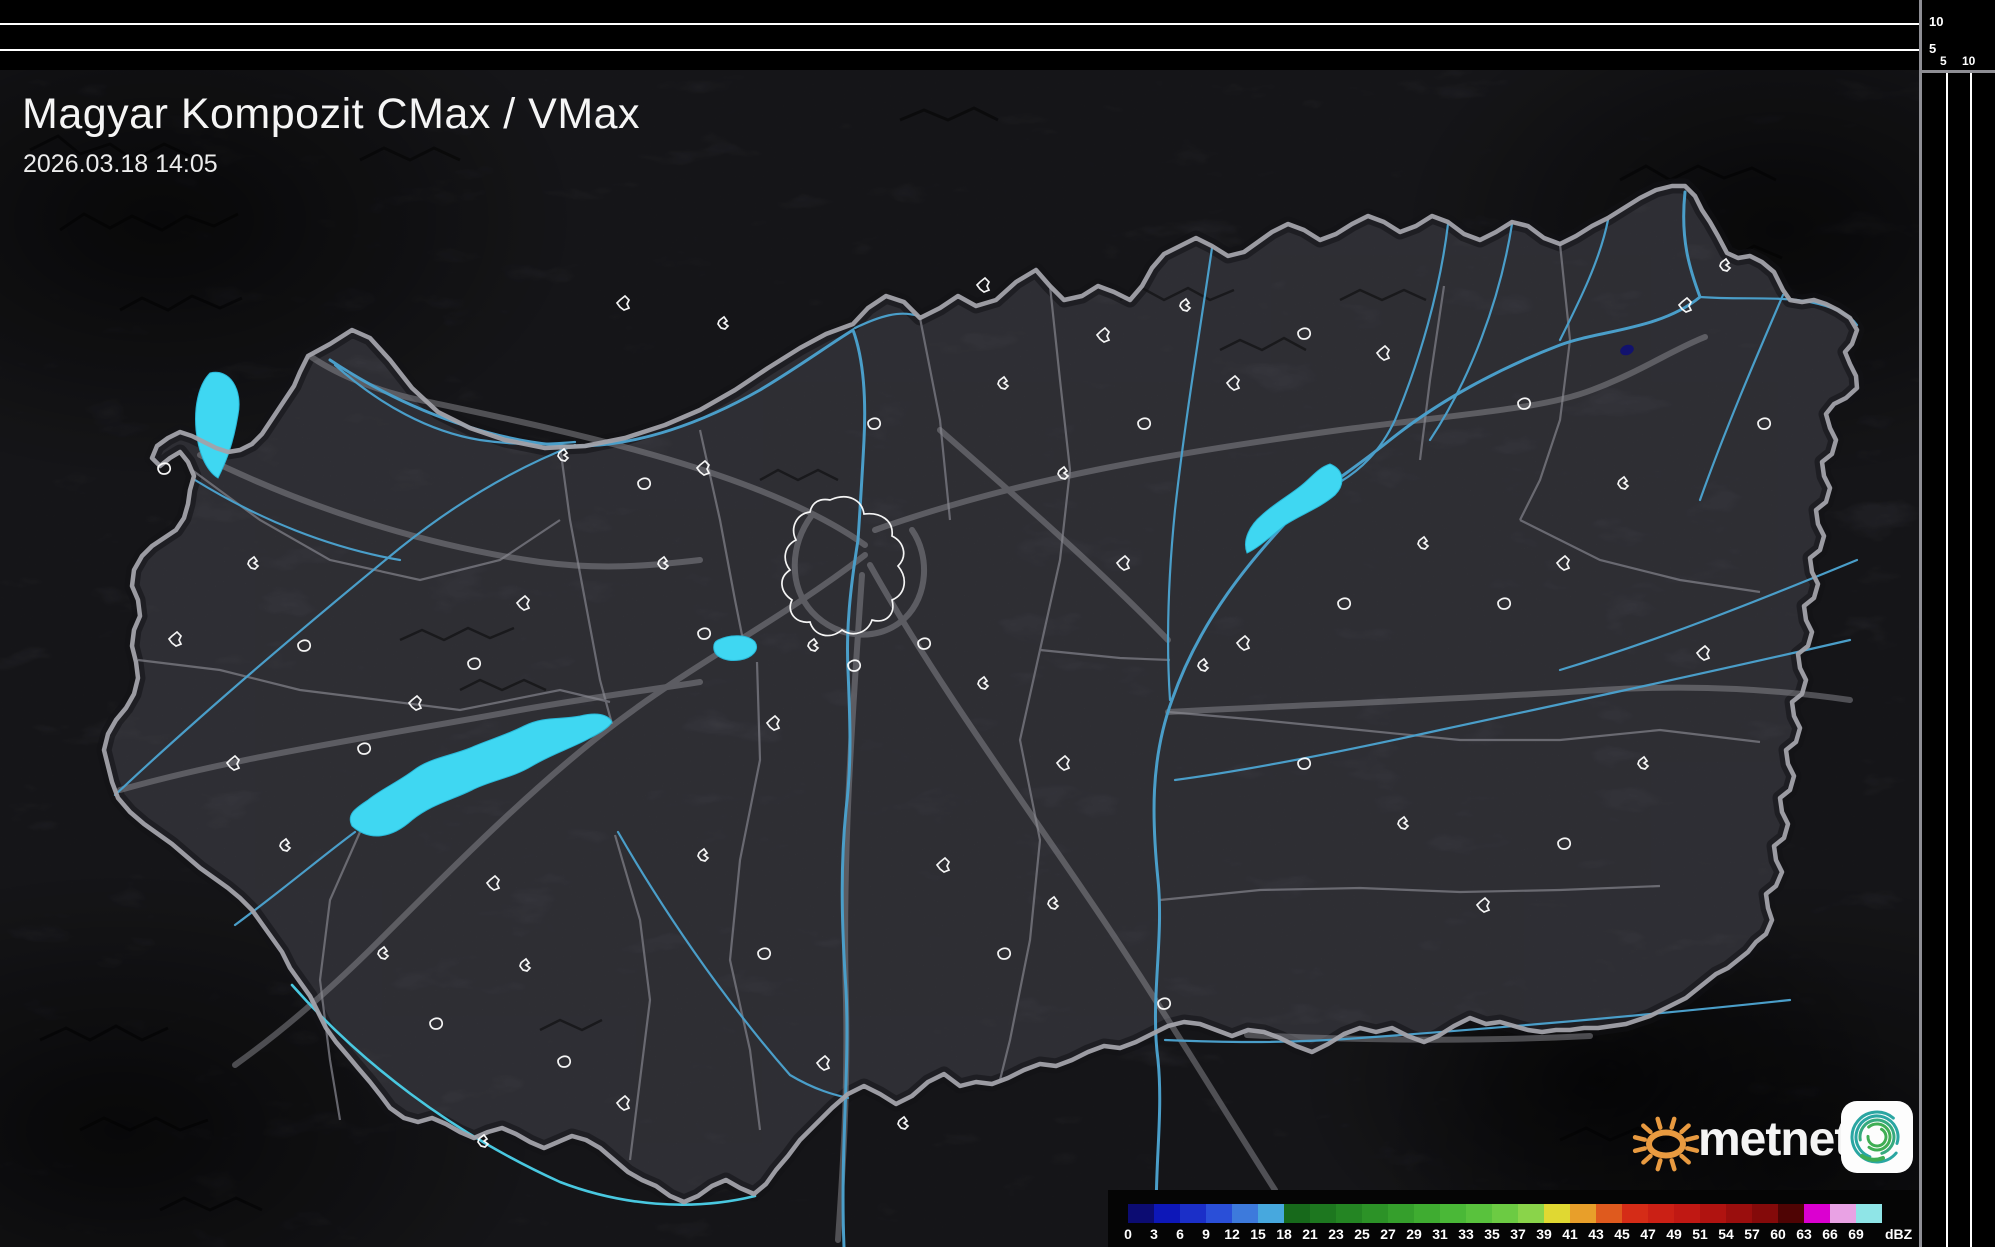 The width and height of the screenshot is (1995, 1247). What do you see at coordinates (735, 648) in the screenshot?
I see `lake-velence` at bounding box center [735, 648].